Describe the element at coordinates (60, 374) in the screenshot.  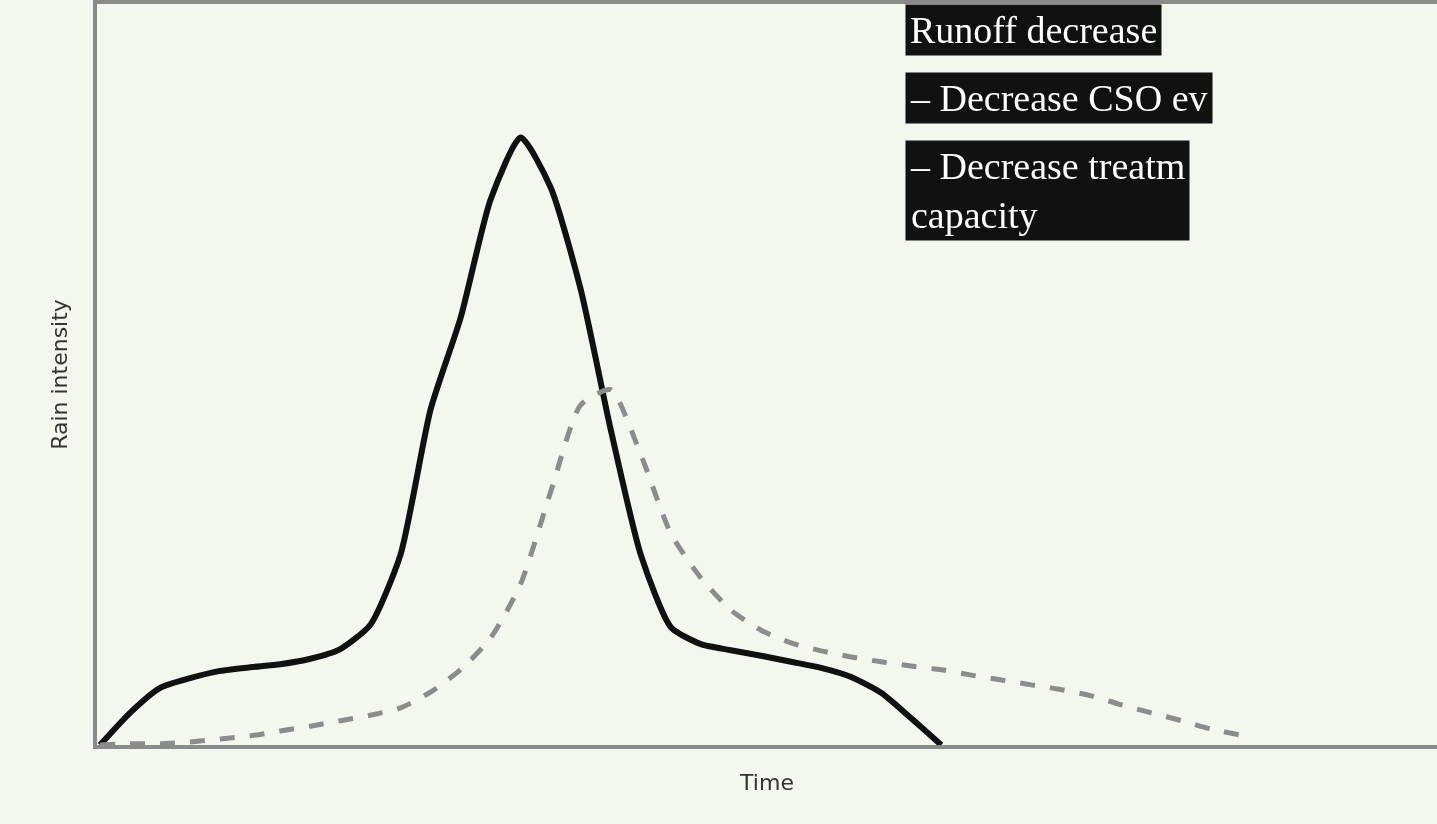
I see `y-axis-title: Rain intensity` at that location.